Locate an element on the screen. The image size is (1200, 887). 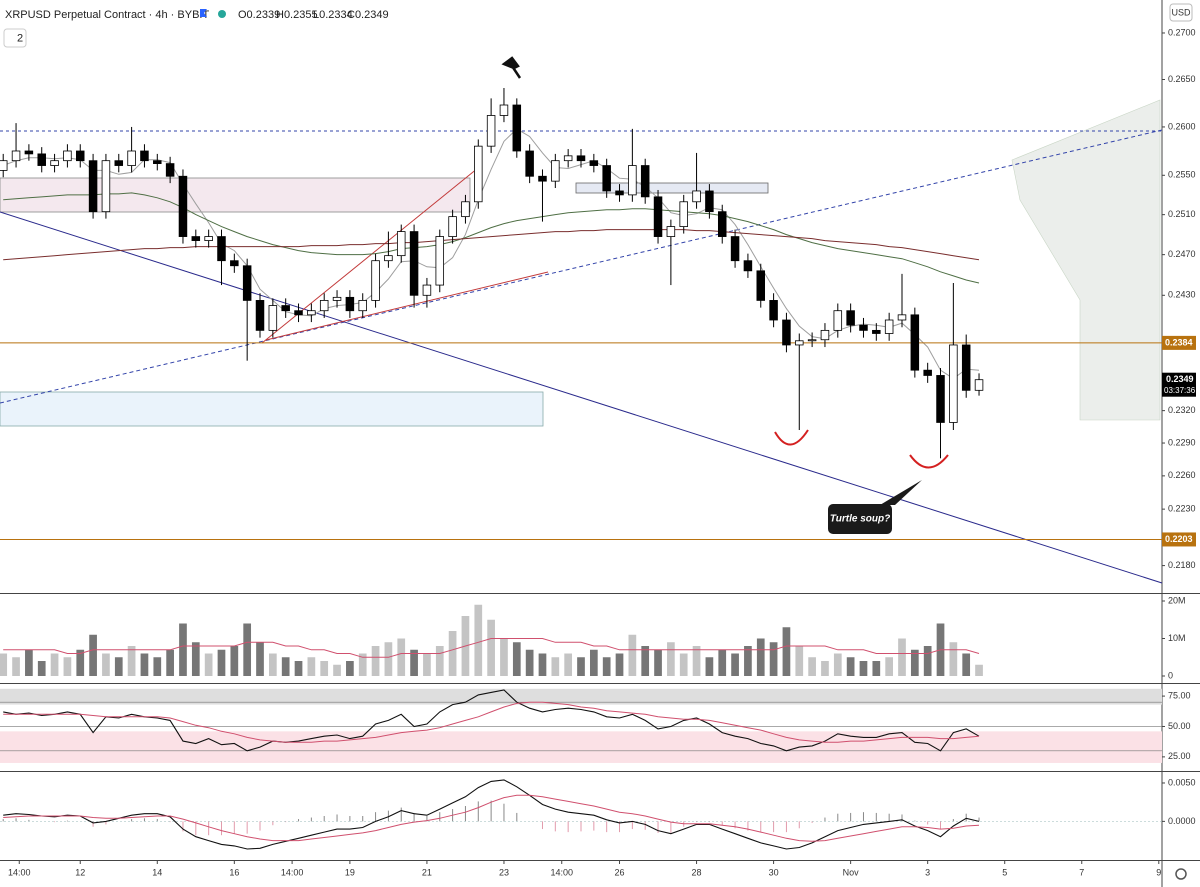
callout-tail is located at coordinates (901, 492).